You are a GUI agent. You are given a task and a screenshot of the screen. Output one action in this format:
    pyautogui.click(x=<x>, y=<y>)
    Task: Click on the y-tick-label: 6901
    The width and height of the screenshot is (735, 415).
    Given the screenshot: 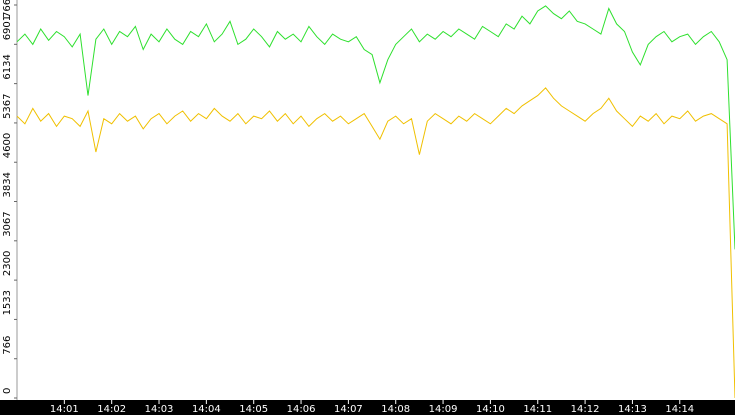 What is the action you would take?
    pyautogui.click(x=7, y=27)
    